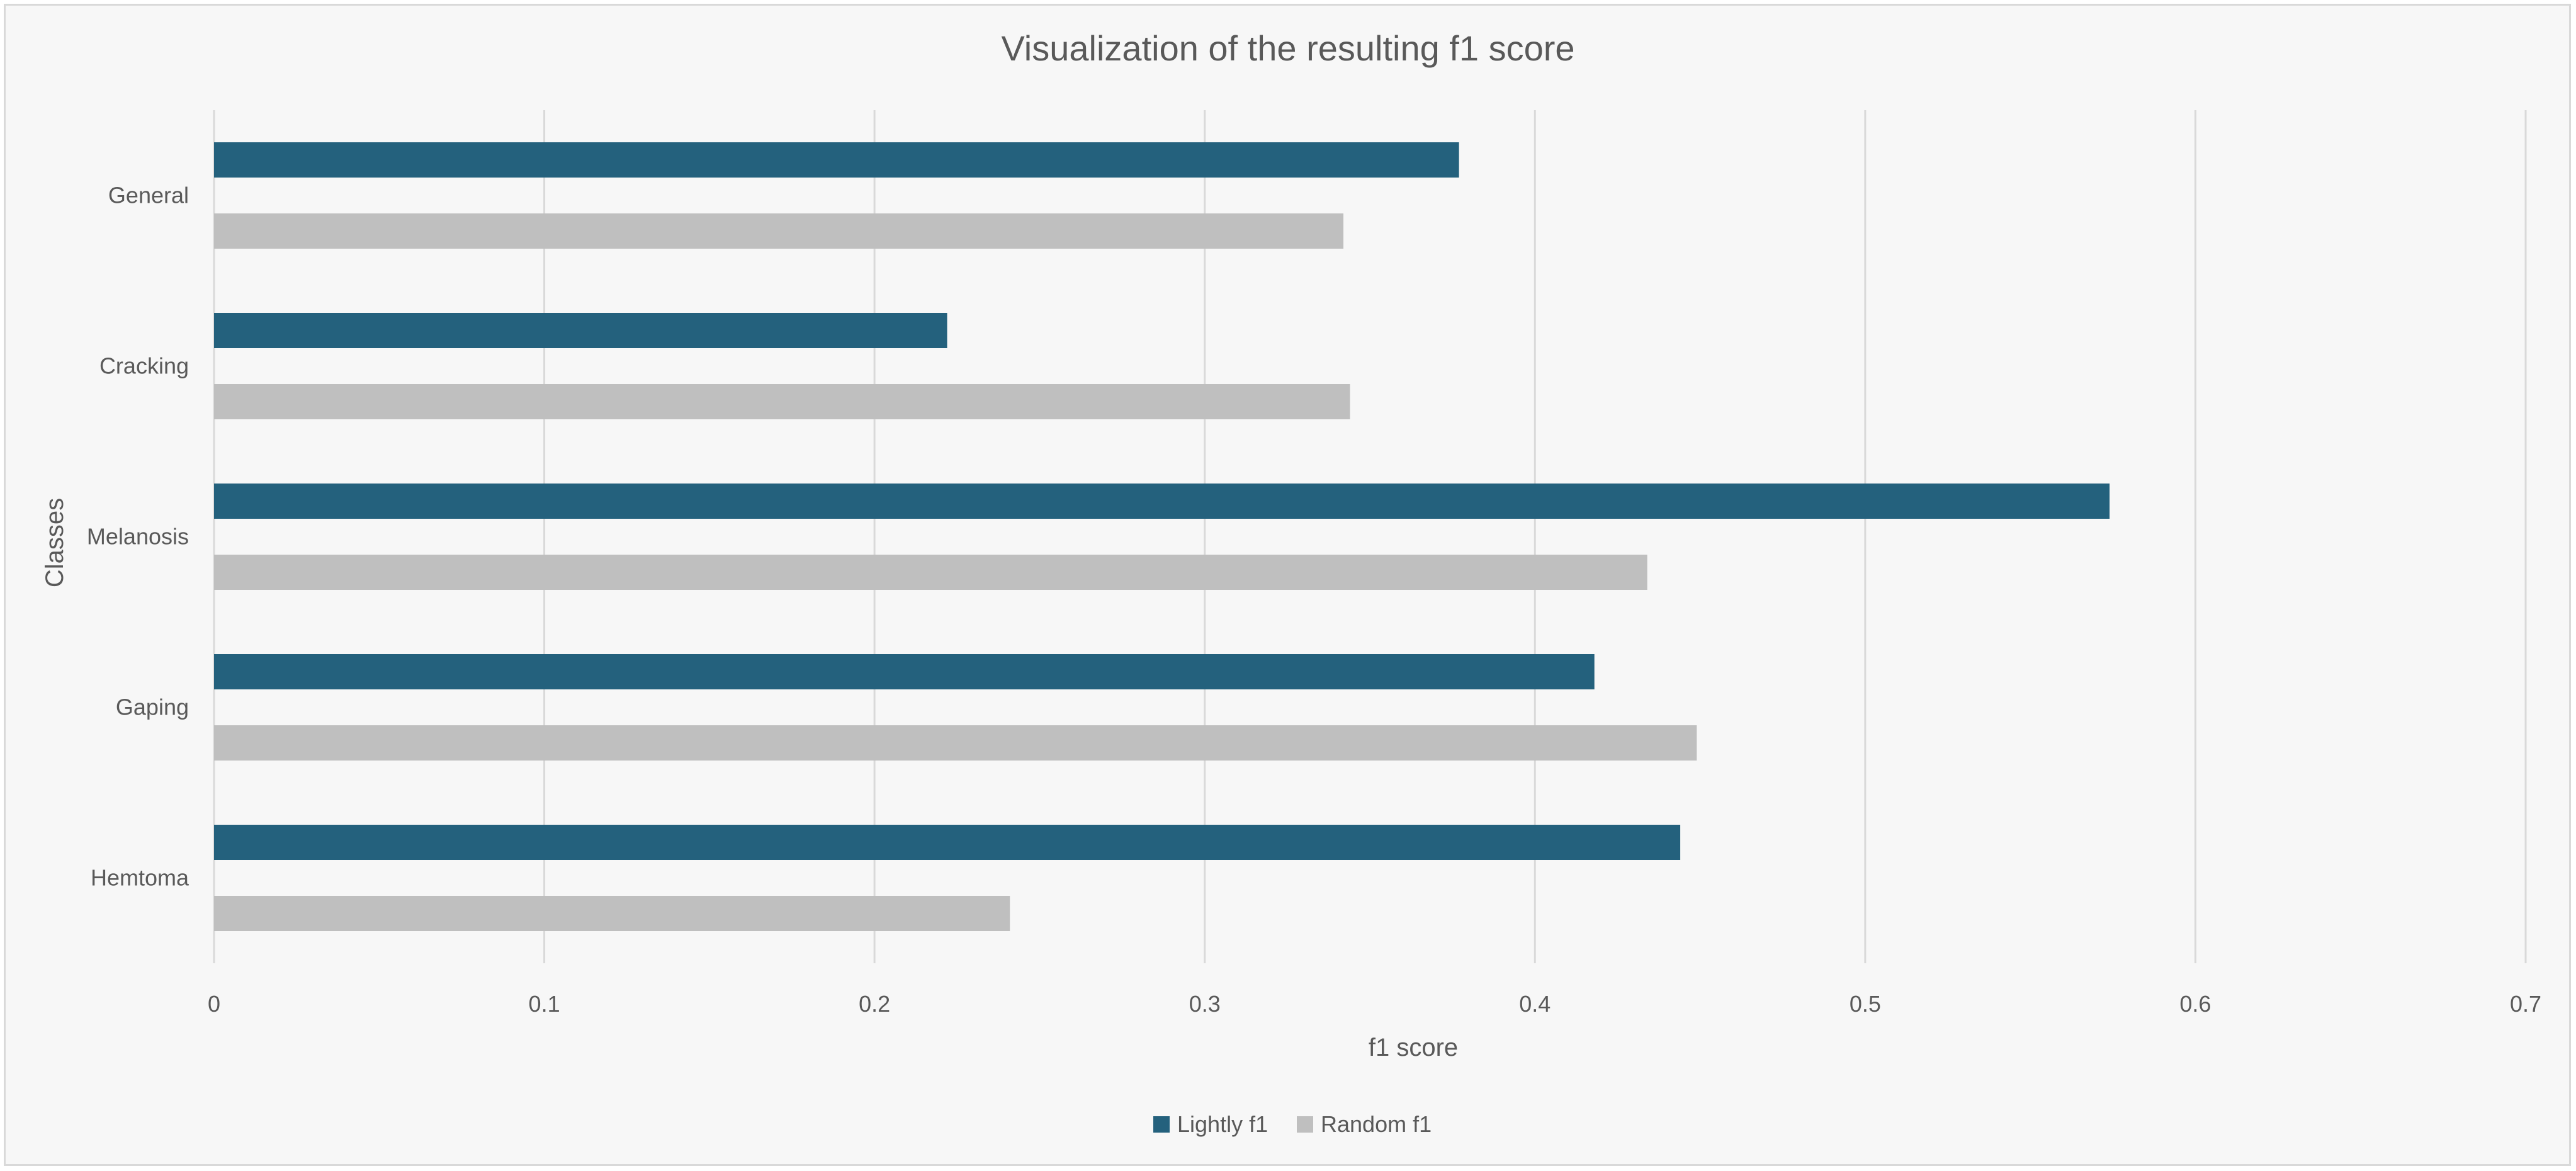 This screenshot has width=2576, height=1171. Describe the element at coordinates (140, 878) in the screenshot. I see `y-tick-label: Hemtoma` at that location.